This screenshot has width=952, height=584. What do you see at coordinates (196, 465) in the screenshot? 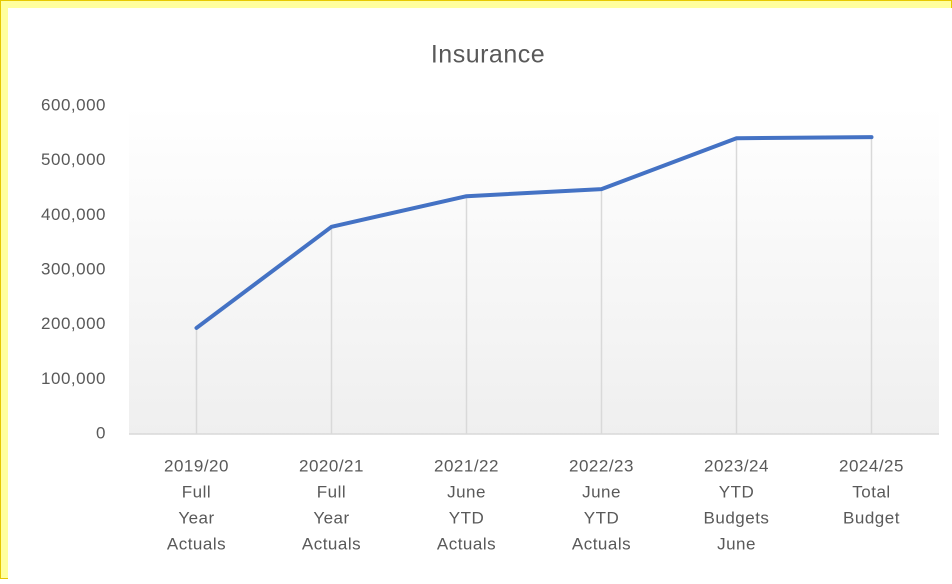
I see `x-tick-label: 2019/20` at bounding box center [196, 465].